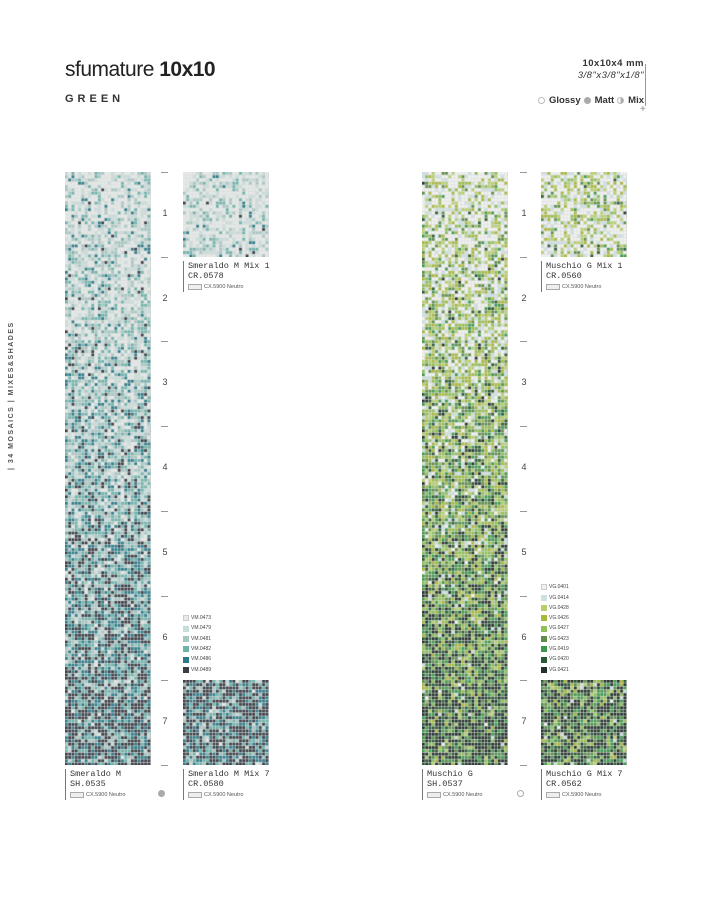 Image resolution: width=710 pixels, height=904 pixels. I want to click on page-title: sfumature 10x10, so click(140, 69).